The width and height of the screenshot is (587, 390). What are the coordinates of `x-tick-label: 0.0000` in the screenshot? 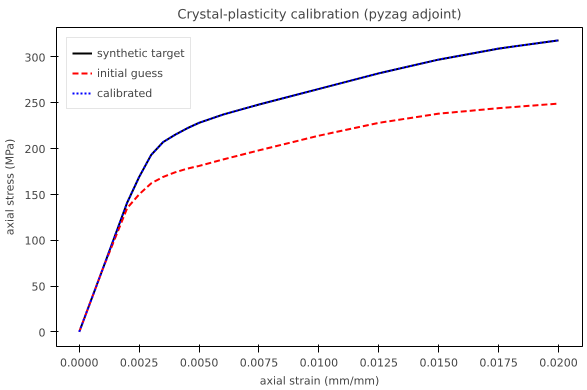 It's located at (79, 363).